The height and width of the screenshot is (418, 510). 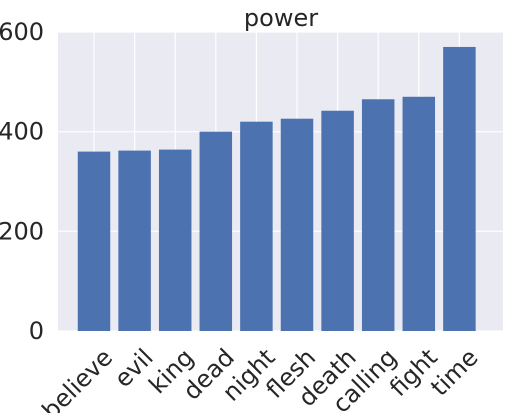 What do you see at coordinates (459, 188) in the screenshot?
I see `bar-time` at bounding box center [459, 188].